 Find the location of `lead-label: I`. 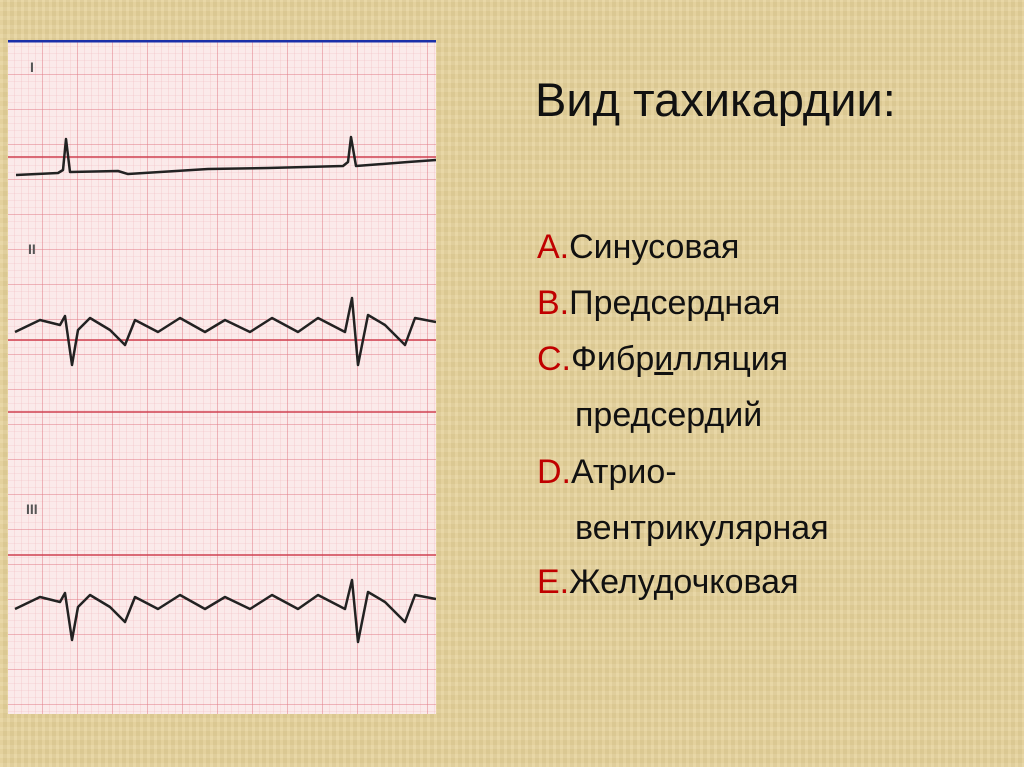

lead-label: I is located at coordinates (32, 67).